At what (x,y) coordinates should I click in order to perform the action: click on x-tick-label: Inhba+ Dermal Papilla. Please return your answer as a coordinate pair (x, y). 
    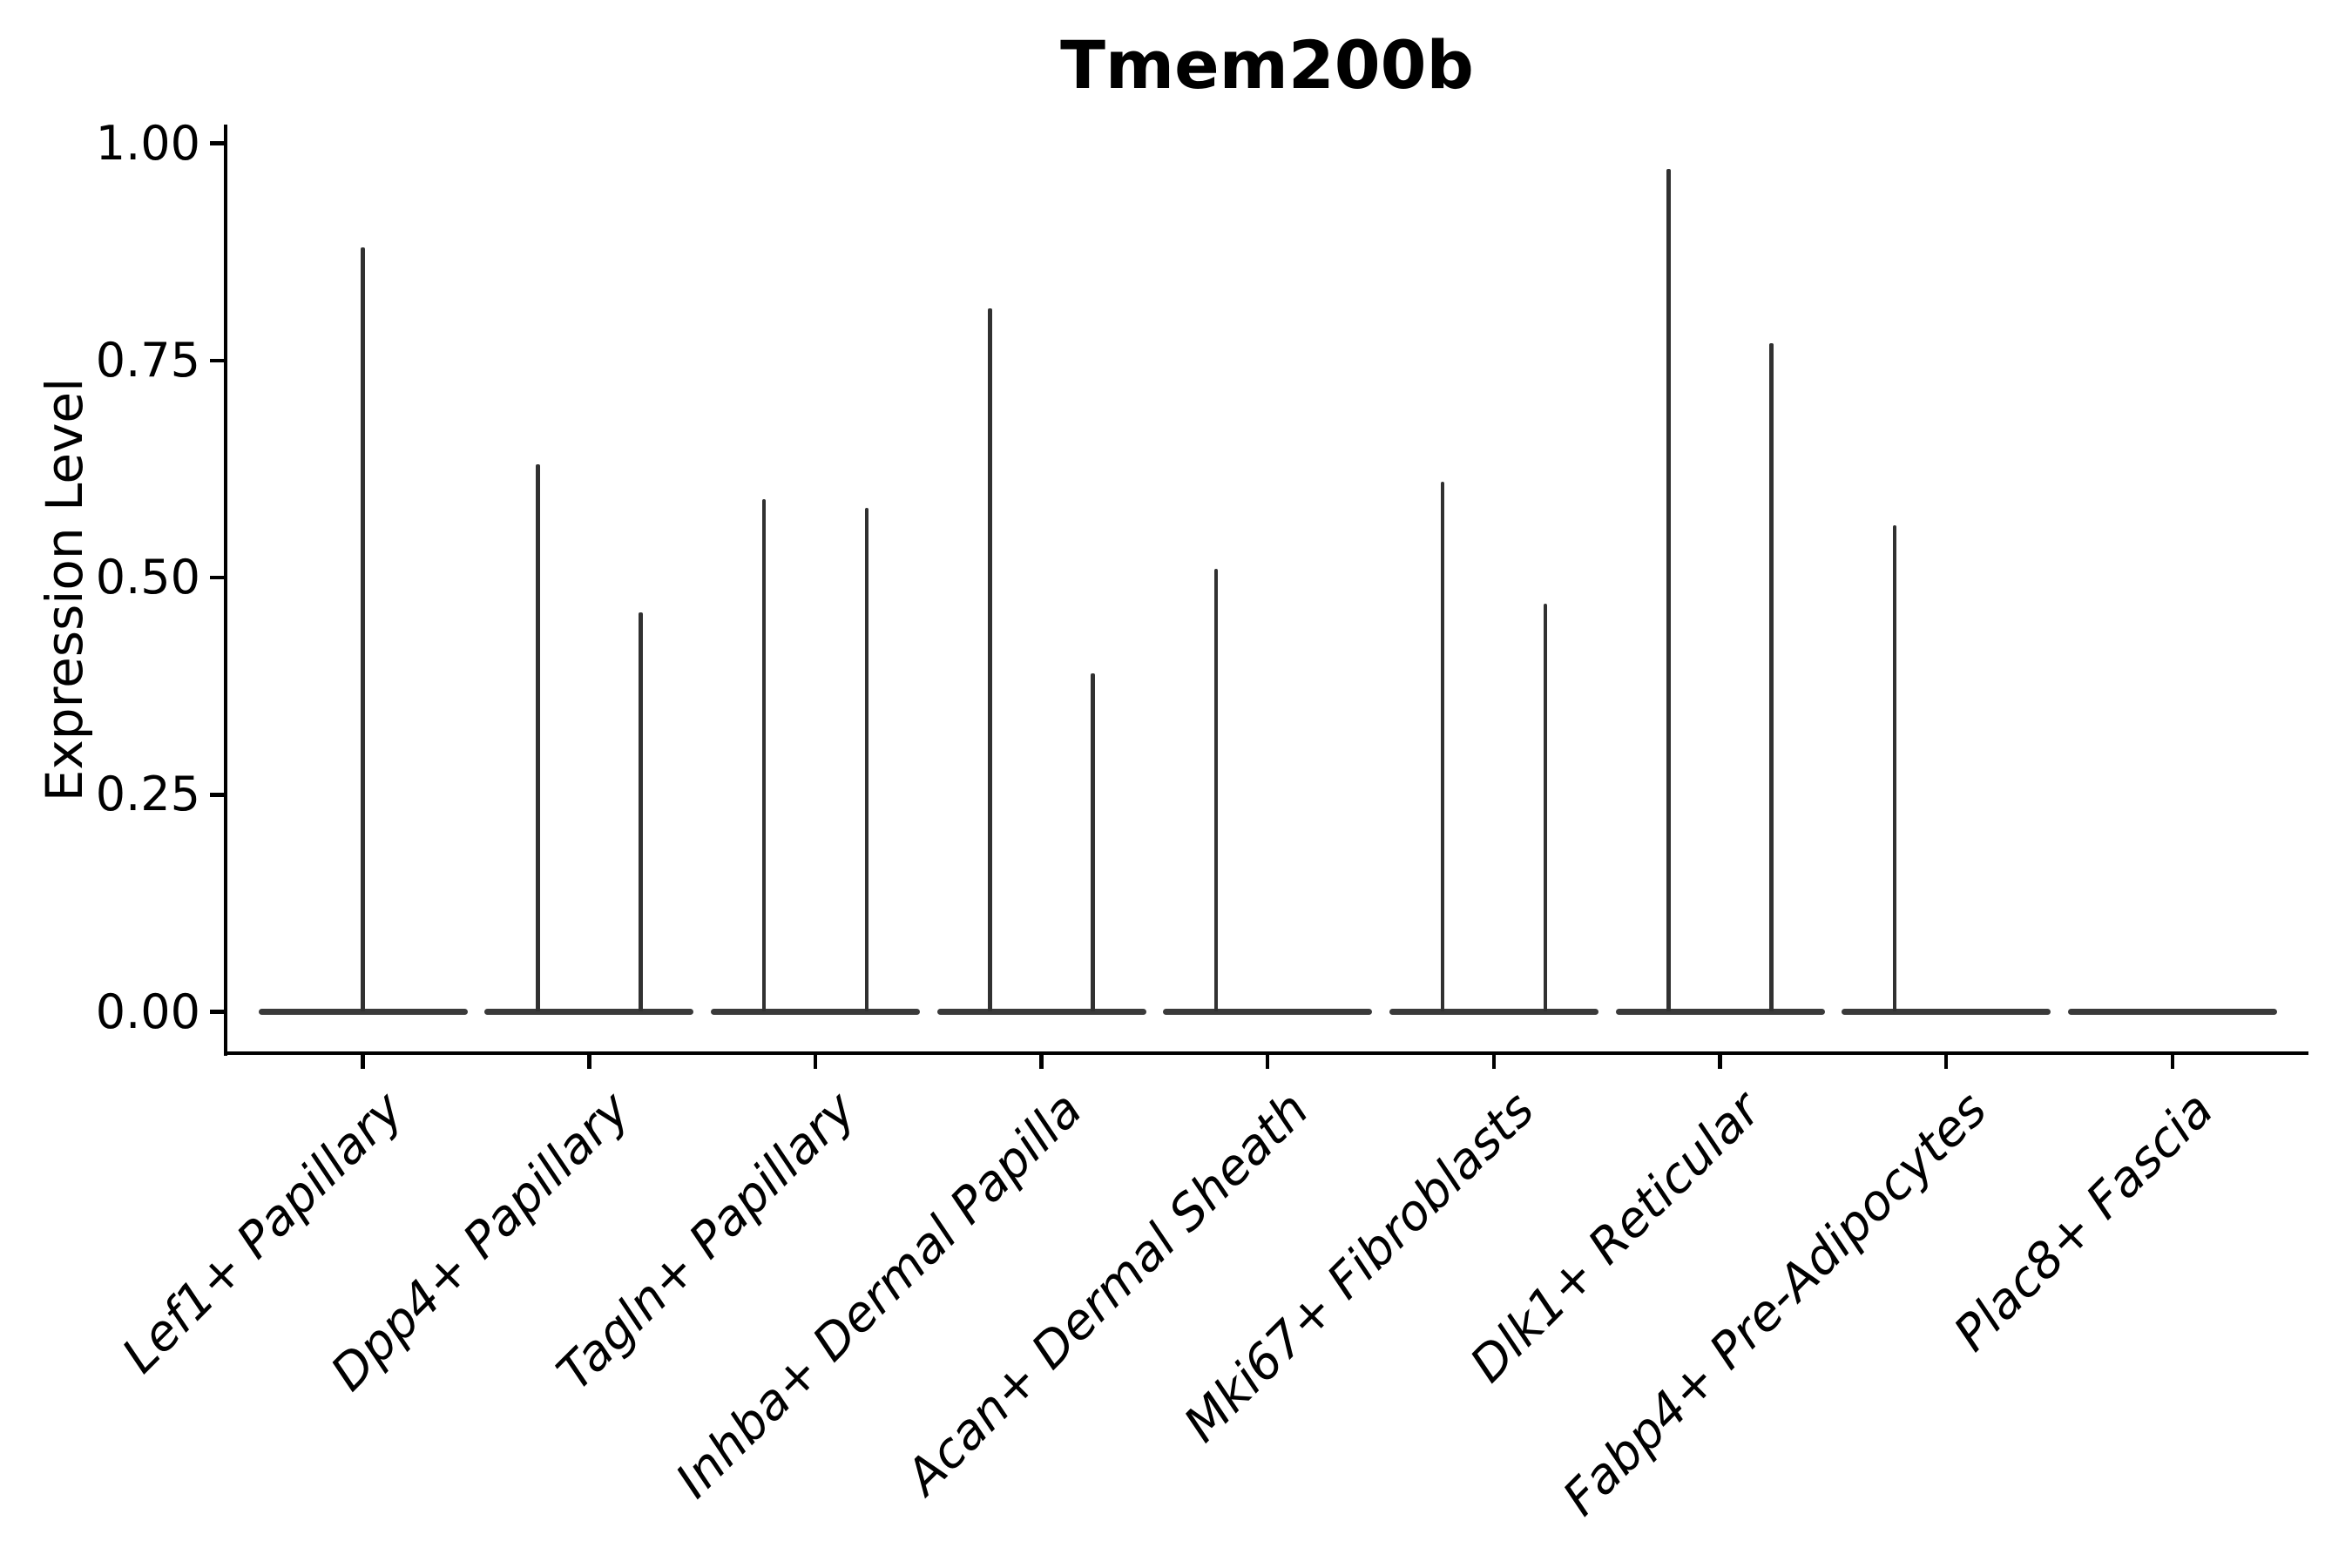
    Looking at the image, I should click on (879, 1295).